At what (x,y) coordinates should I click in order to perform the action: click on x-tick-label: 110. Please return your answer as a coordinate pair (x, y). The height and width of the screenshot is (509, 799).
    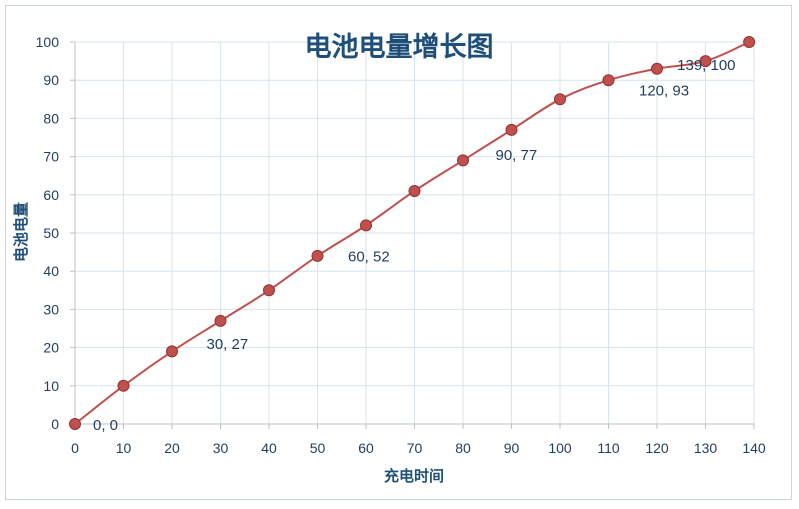
    Looking at the image, I should click on (608, 448).